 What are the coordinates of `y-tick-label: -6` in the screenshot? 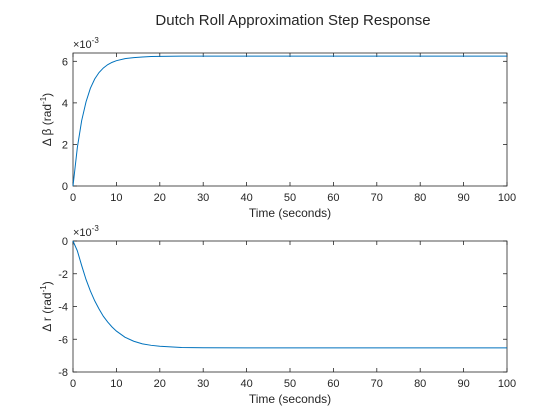 It's located at (63, 340).